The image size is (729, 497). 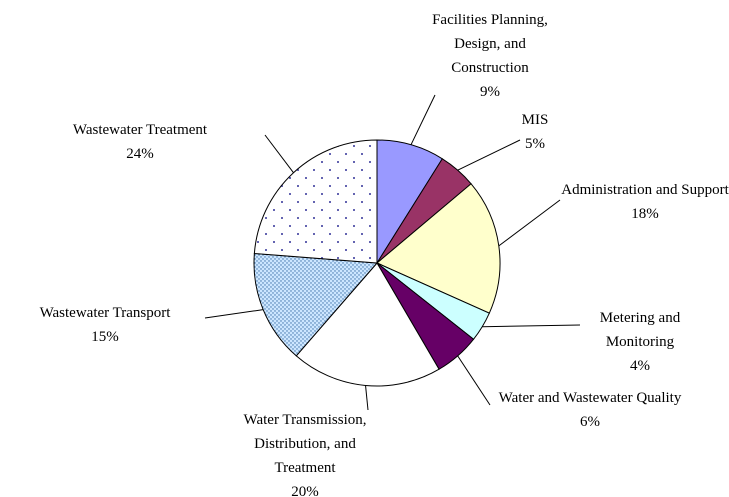 I want to click on value-label: 6%, so click(x=590, y=422).